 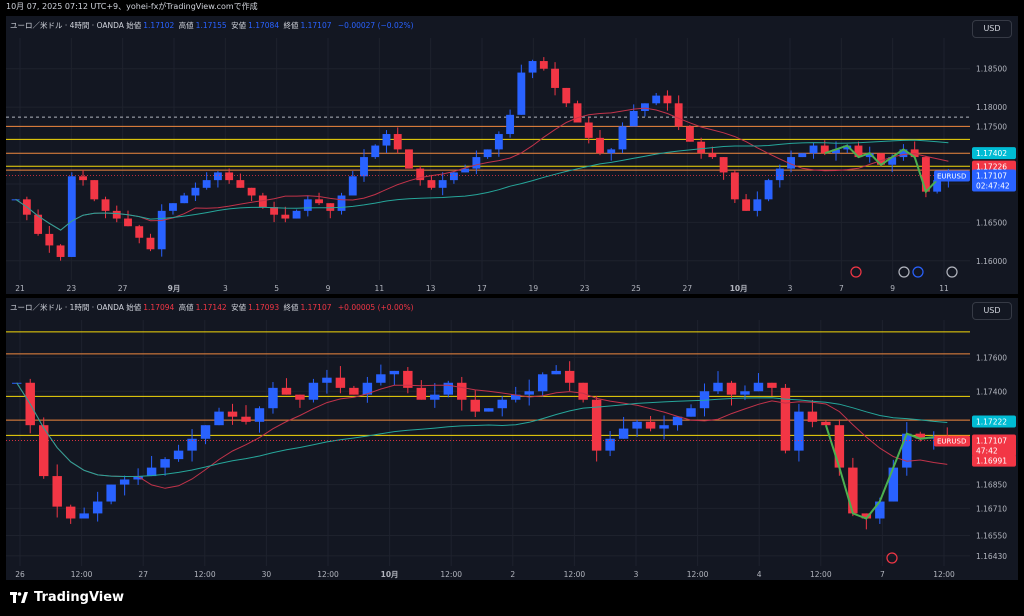 I want to click on event-flag-us-icon, so click(x=952, y=272).